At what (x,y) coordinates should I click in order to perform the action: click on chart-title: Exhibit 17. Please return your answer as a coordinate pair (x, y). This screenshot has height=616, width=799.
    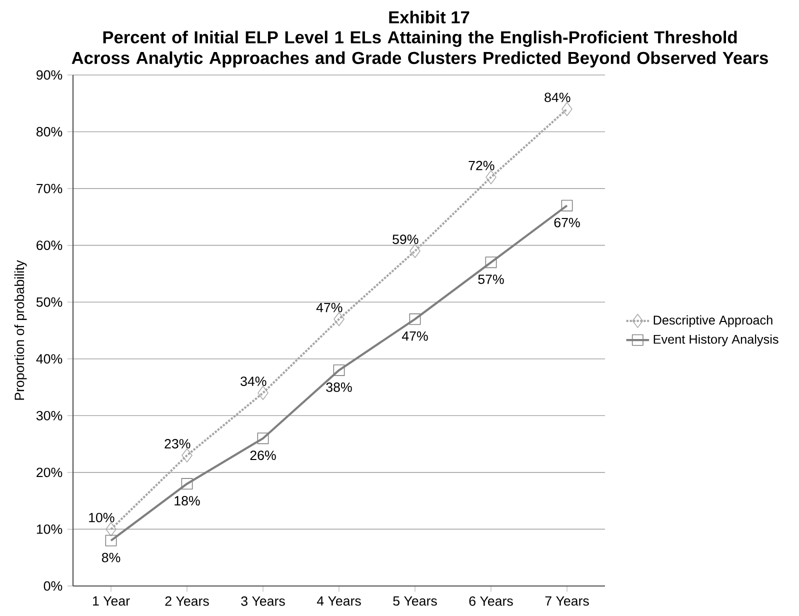
    Looking at the image, I should click on (429, 17).